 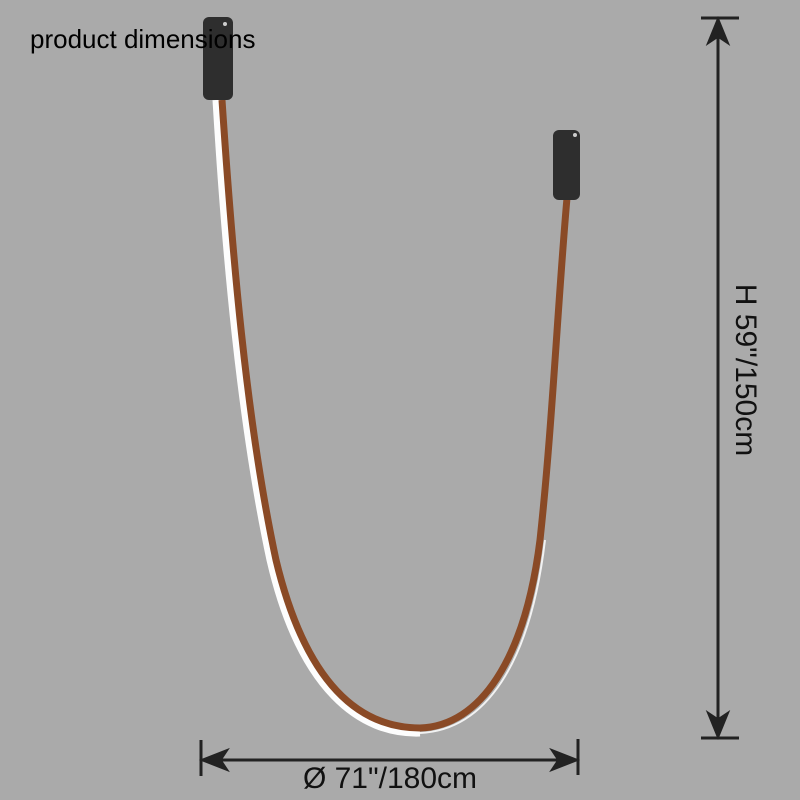 What do you see at coordinates (575, 135) in the screenshot?
I see `right-canister-screw` at bounding box center [575, 135].